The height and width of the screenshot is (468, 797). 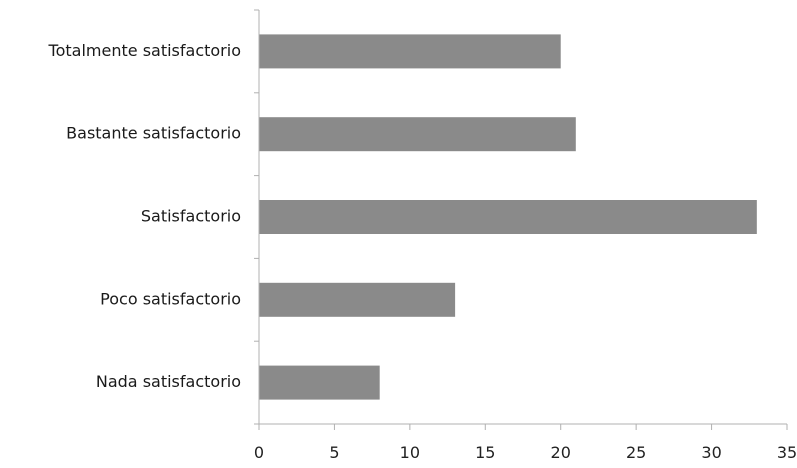 I want to click on x-tick-label: 5, so click(x=334, y=452).